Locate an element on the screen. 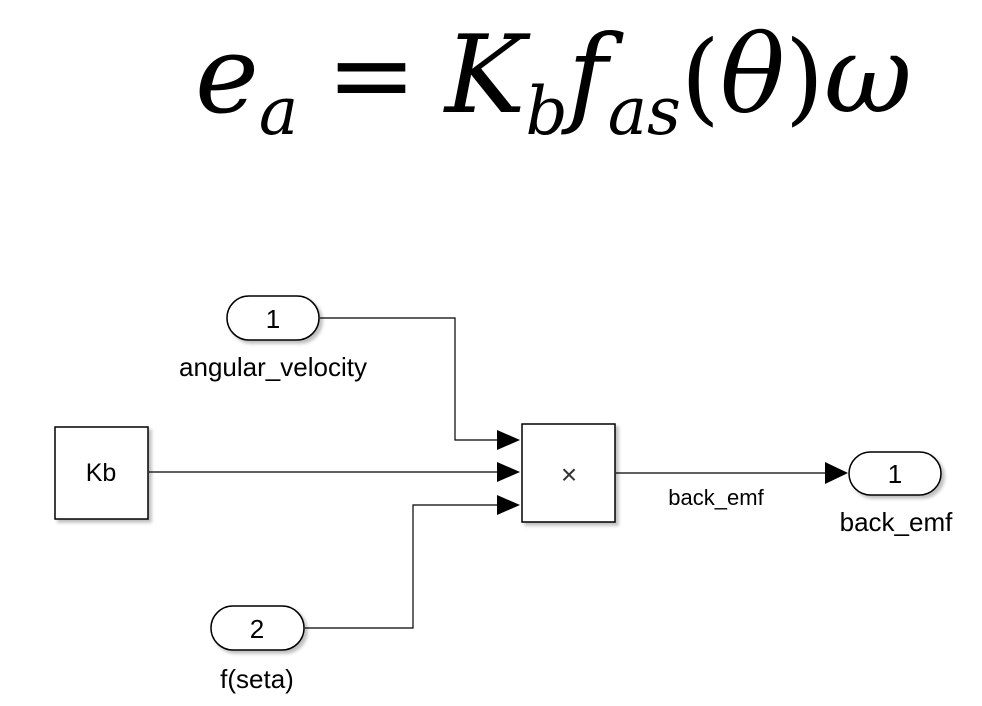 The image size is (982, 706). signal-line-angular-velocity is located at coordinates (410, 379).